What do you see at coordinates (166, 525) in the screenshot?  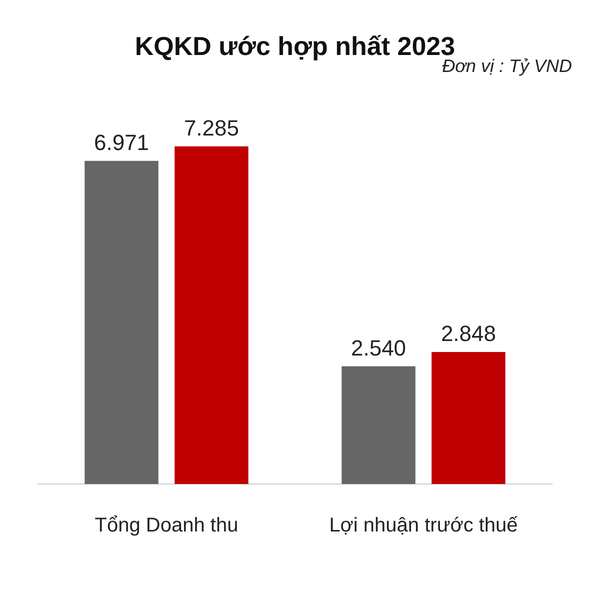 I see `x-tick-label: Tổng Doanh thu` at bounding box center [166, 525].